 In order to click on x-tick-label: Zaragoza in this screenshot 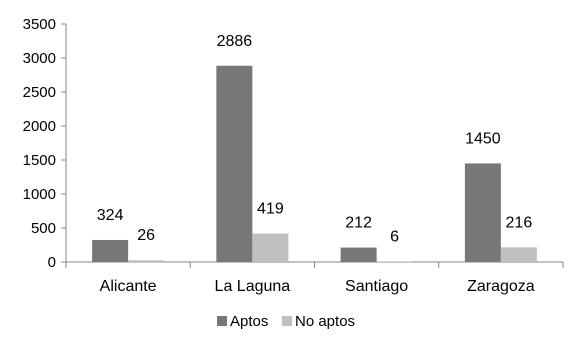, I will do `click(501, 286)`.